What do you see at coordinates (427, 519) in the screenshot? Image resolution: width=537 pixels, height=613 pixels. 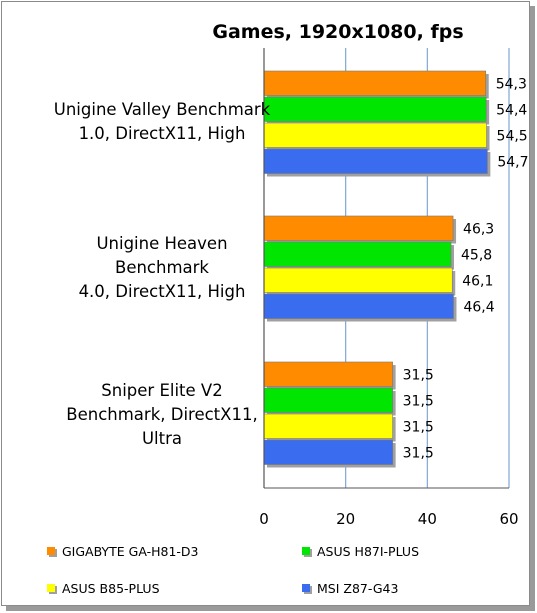 I see `x-tick-label: 40` at bounding box center [427, 519].